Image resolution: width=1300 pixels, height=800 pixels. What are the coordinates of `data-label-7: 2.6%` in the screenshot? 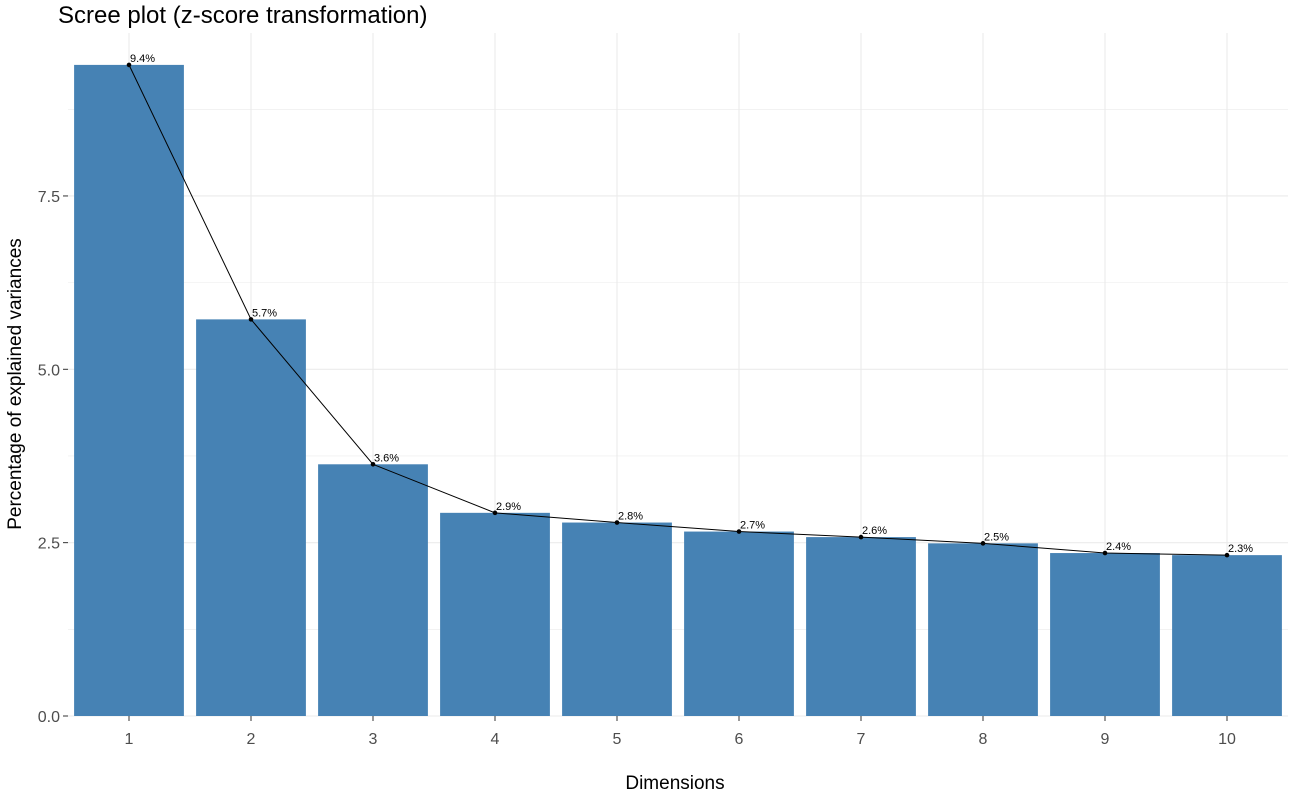 It's located at (874, 531).